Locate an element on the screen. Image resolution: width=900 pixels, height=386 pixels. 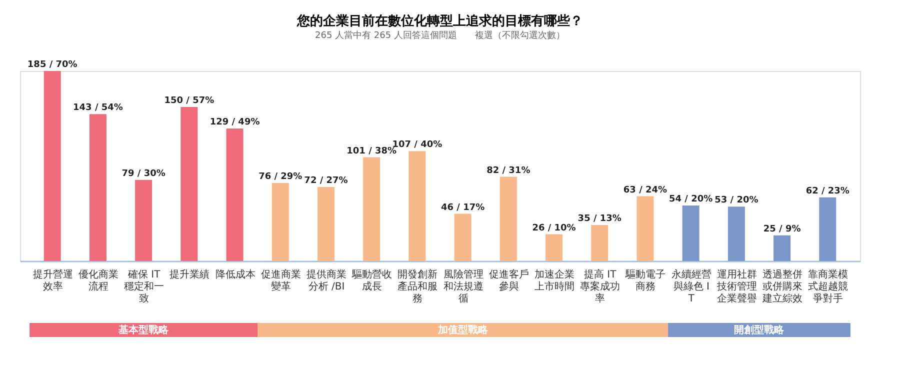
text: 基本型戰略 is located at coordinates (144, 330).